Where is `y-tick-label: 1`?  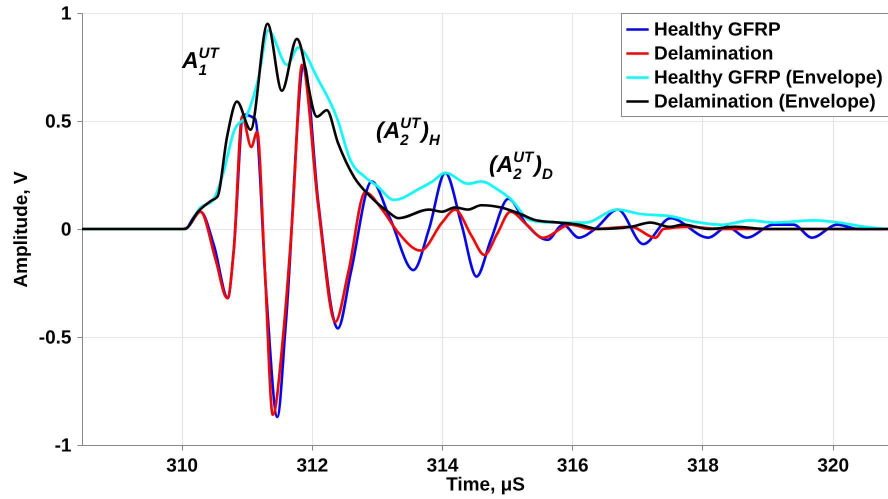
y-tick-label: 1 is located at coordinates (66, 14).